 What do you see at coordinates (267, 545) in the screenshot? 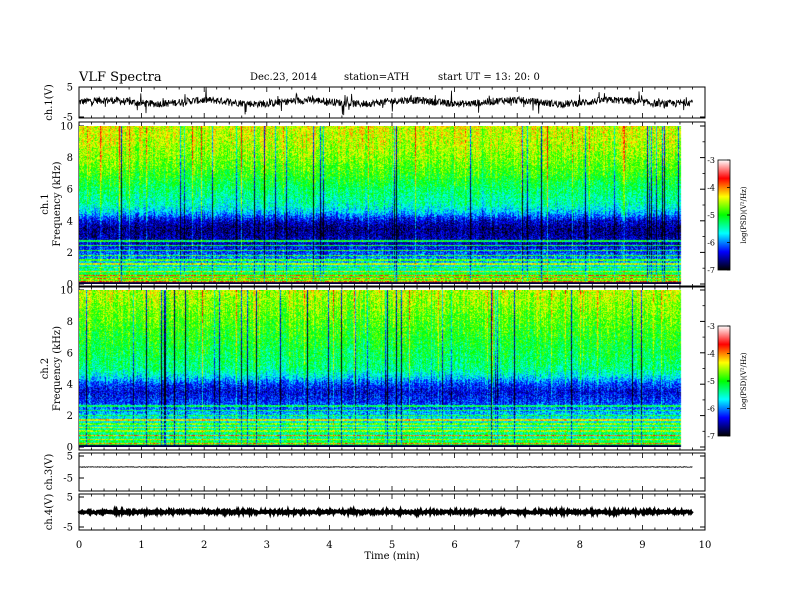
I see `time-tick-label: 3` at bounding box center [267, 545].